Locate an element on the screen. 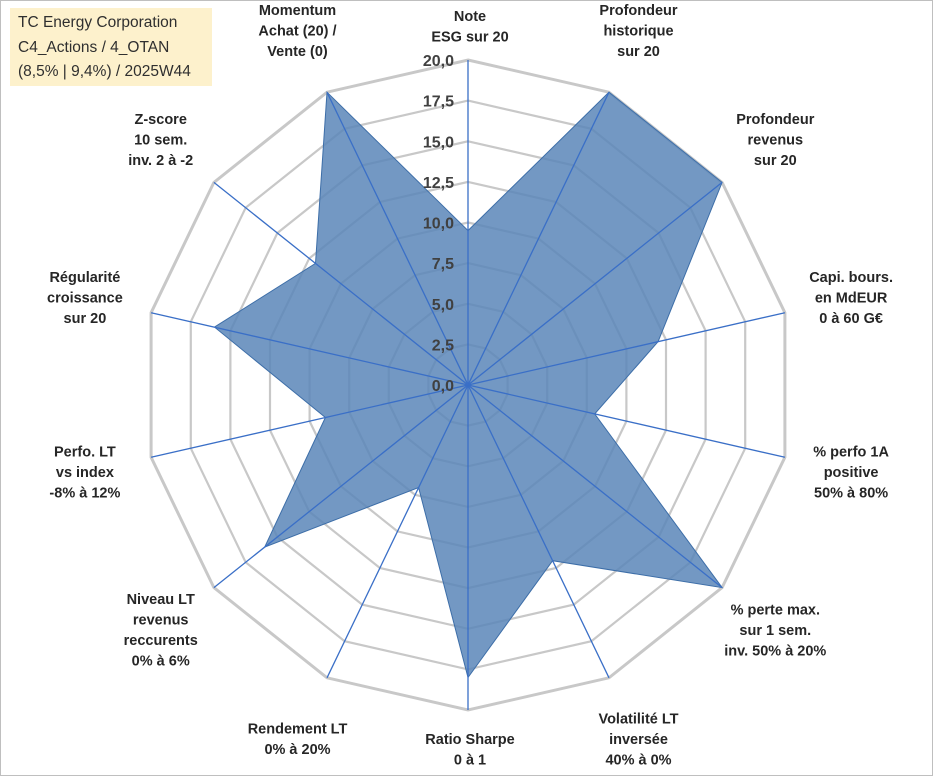 The width and height of the screenshot is (933, 776). axis-label-line: croissance is located at coordinates (85, 298).